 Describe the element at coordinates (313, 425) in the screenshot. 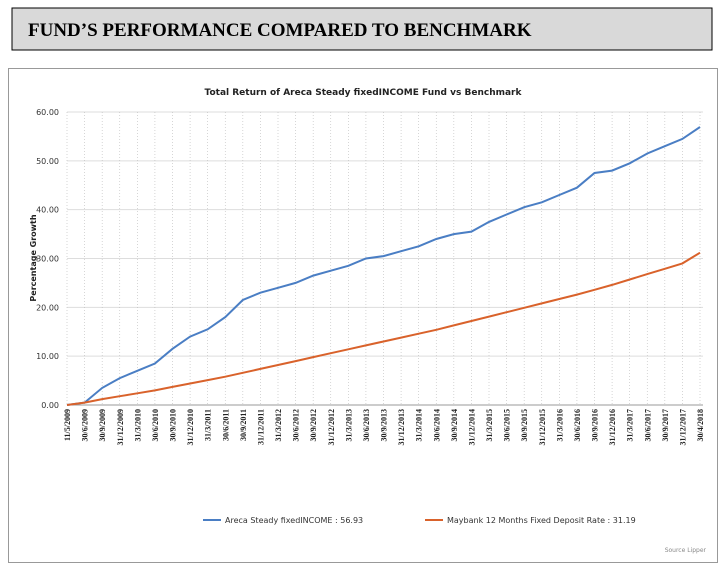

I see `x-tick-label: 30/9/2012` at that location.